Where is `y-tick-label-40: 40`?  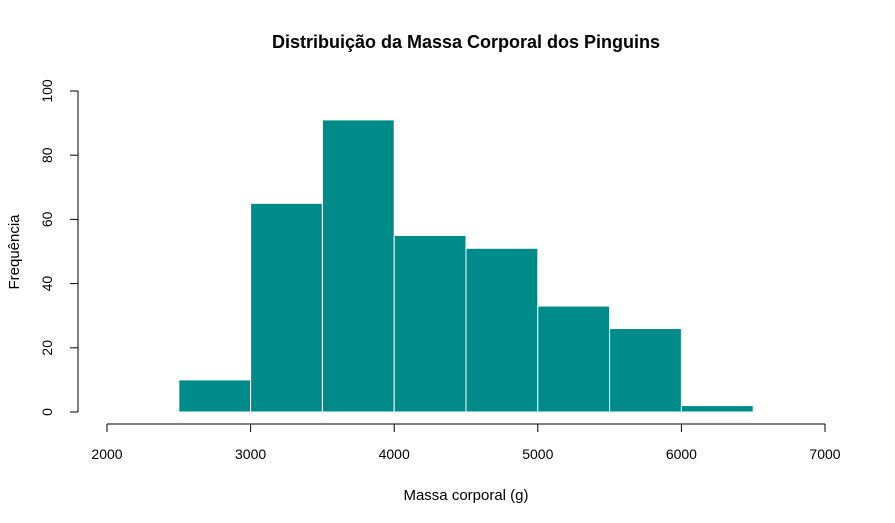 y-tick-label-40: 40 is located at coordinates (47, 284).